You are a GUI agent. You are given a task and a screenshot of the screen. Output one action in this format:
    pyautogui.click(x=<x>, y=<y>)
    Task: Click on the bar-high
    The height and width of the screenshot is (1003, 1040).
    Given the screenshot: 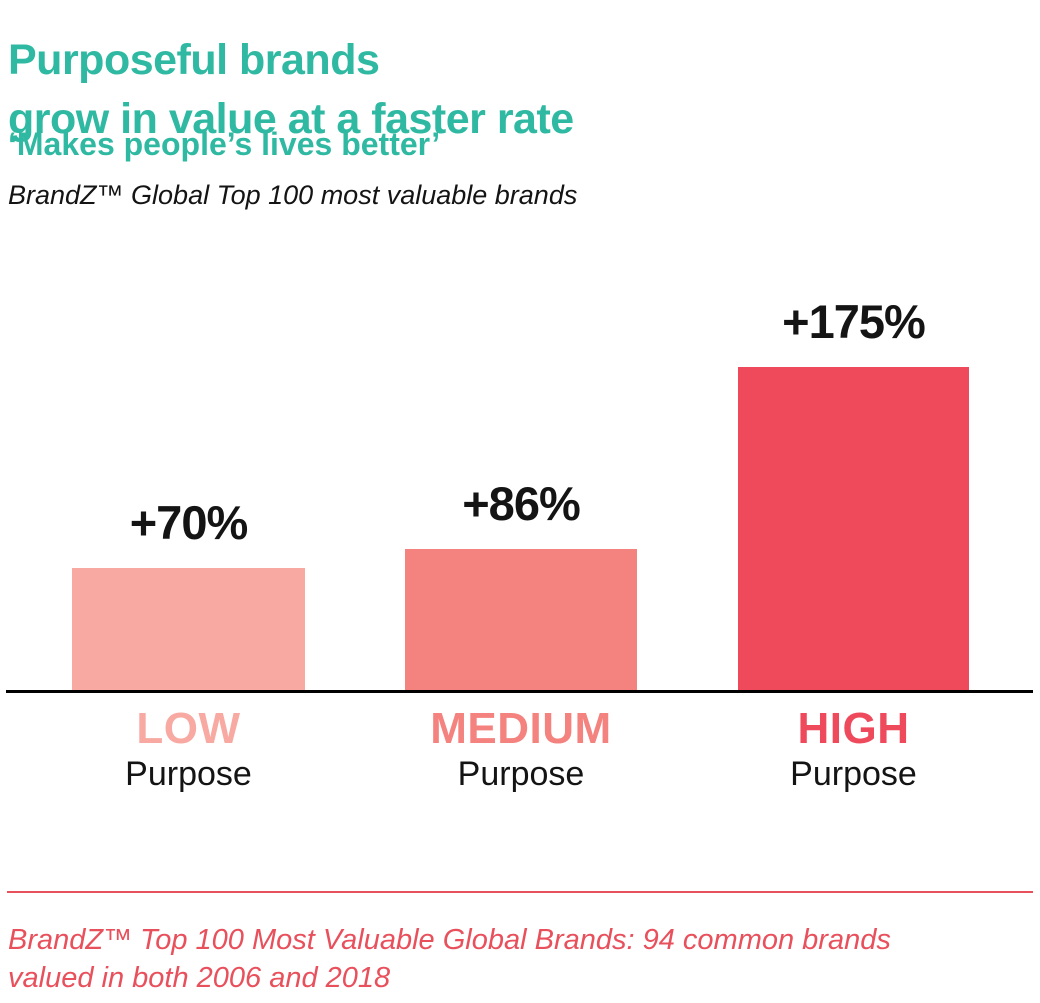 What is the action you would take?
    pyautogui.click(x=853, y=528)
    